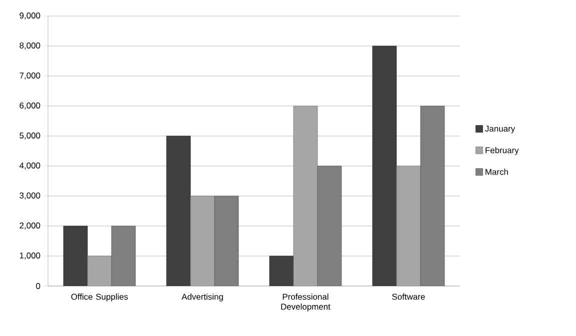 The height and width of the screenshot is (336, 576). Describe the element at coordinates (30, 256) in the screenshot. I see `y-tick-label: 1,000` at that location.